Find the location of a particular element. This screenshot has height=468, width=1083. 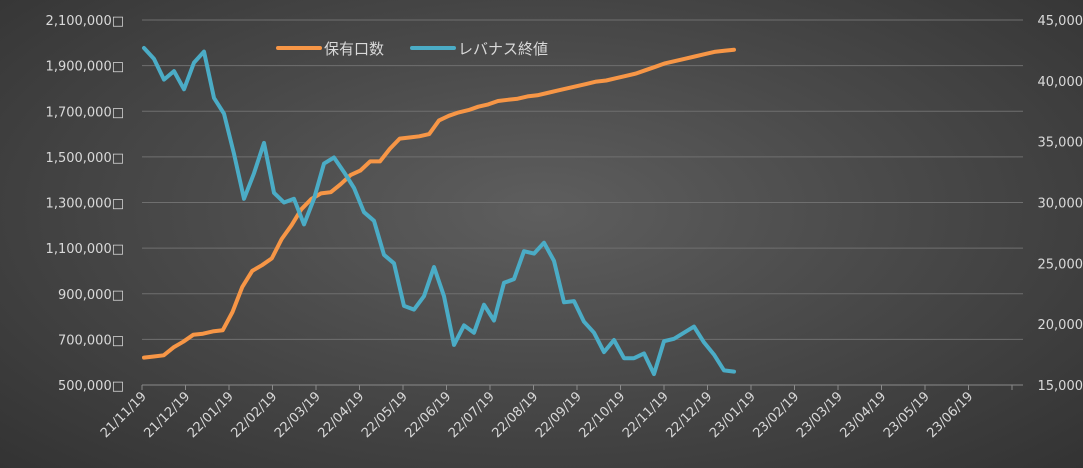

left-y-tick-label: 1,900,000□ is located at coordinates (85, 67).